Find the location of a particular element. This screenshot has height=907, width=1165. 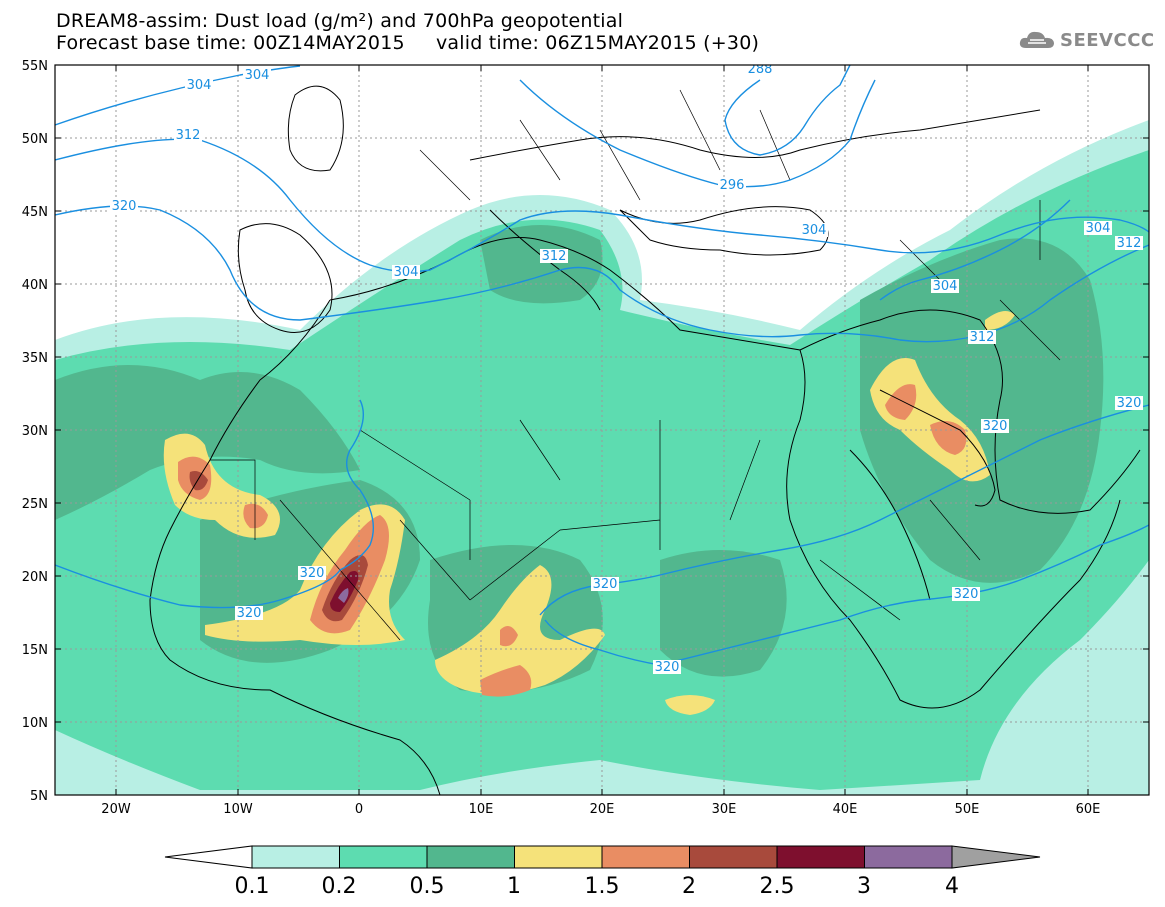

contour-label: 296 is located at coordinates (732, 185).